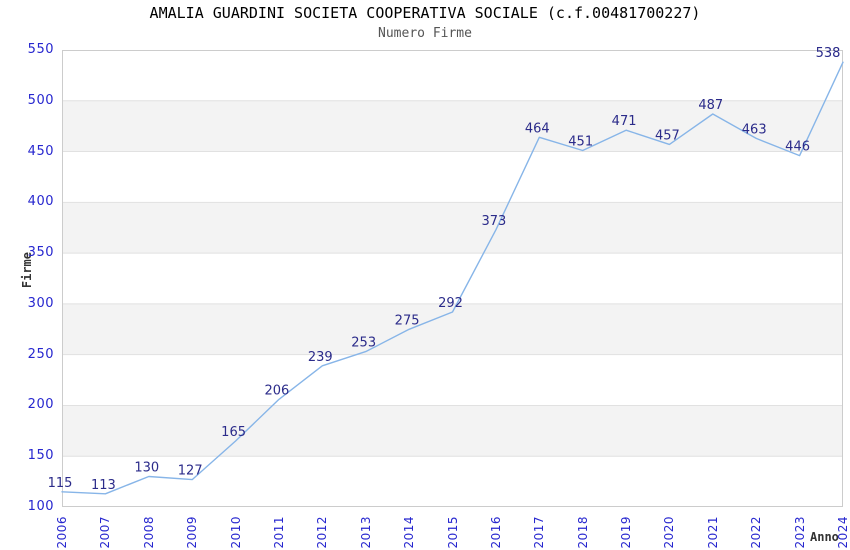  What do you see at coordinates (365, 532) in the screenshot?
I see `x-tick-label: 2013` at bounding box center [365, 532].